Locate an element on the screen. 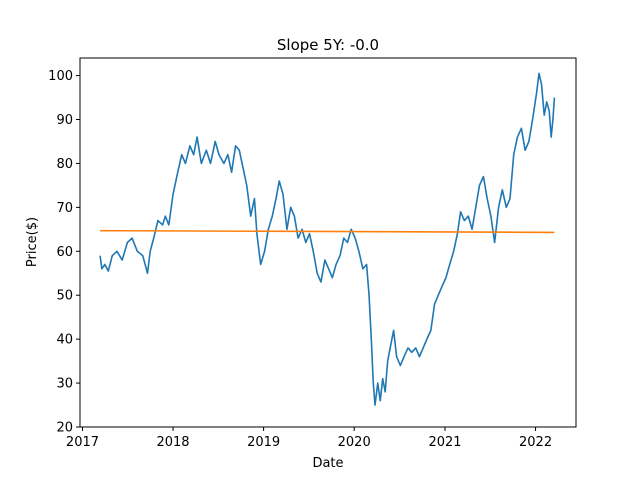  x-tick-label: 2022 is located at coordinates (535, 442).